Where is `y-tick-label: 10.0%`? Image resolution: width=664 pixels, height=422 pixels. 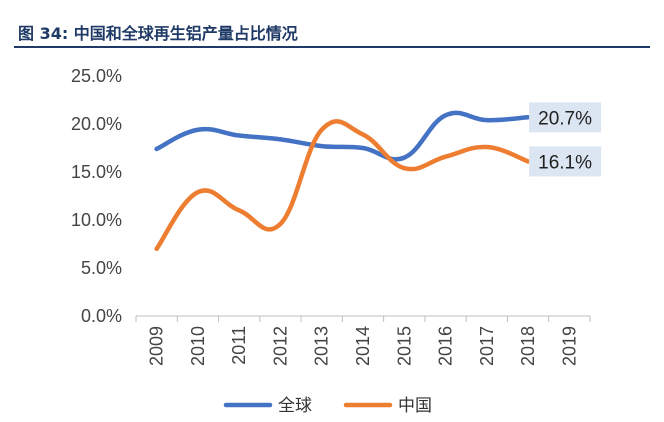
y-tick-label: 10.0% is located at coordinates (96, 220).